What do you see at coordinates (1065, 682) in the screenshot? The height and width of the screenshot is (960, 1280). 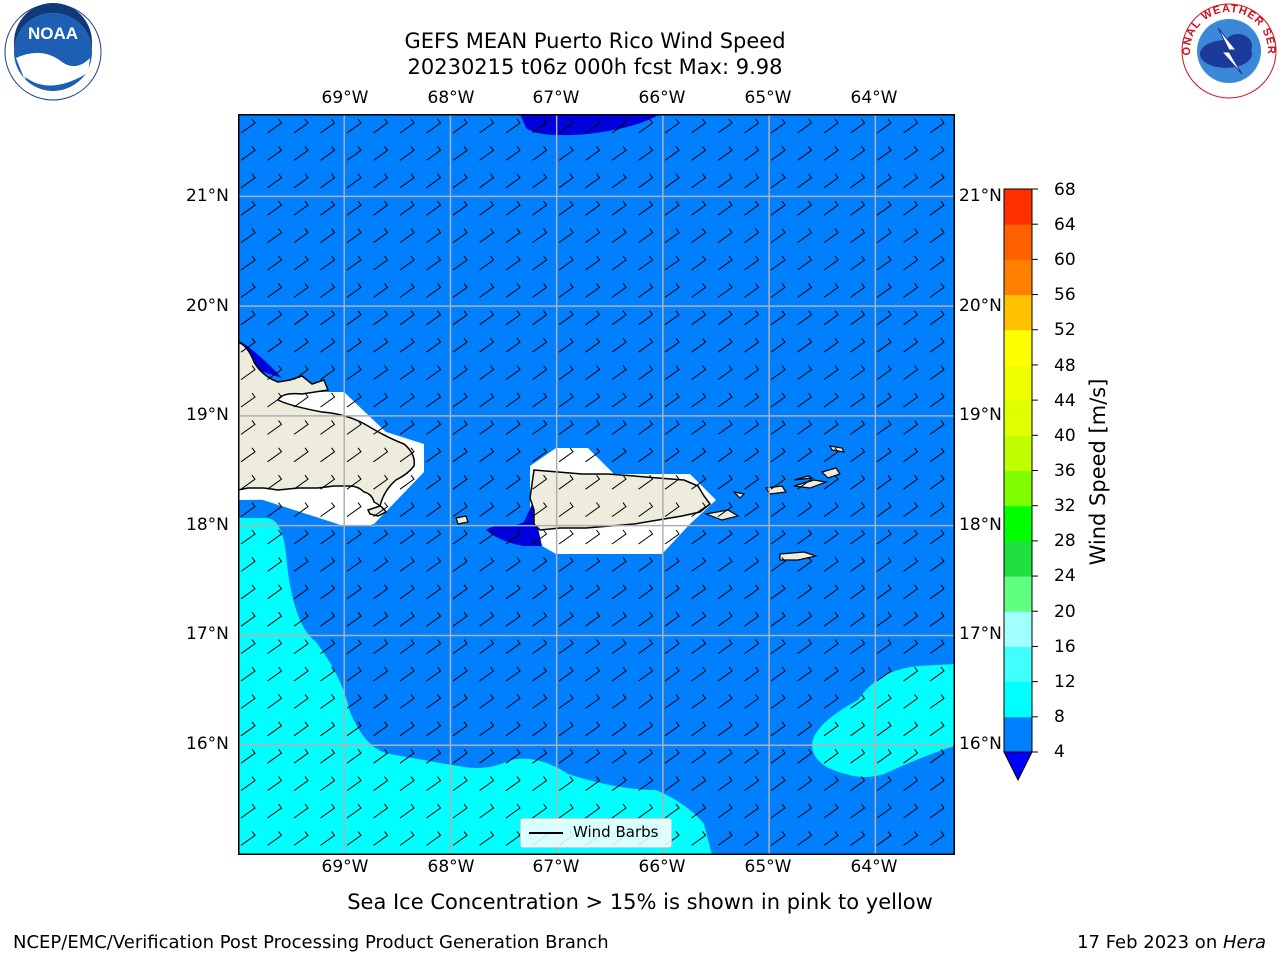 I see `cbar-tick-12: 12` at bounding box center [1065, 682].